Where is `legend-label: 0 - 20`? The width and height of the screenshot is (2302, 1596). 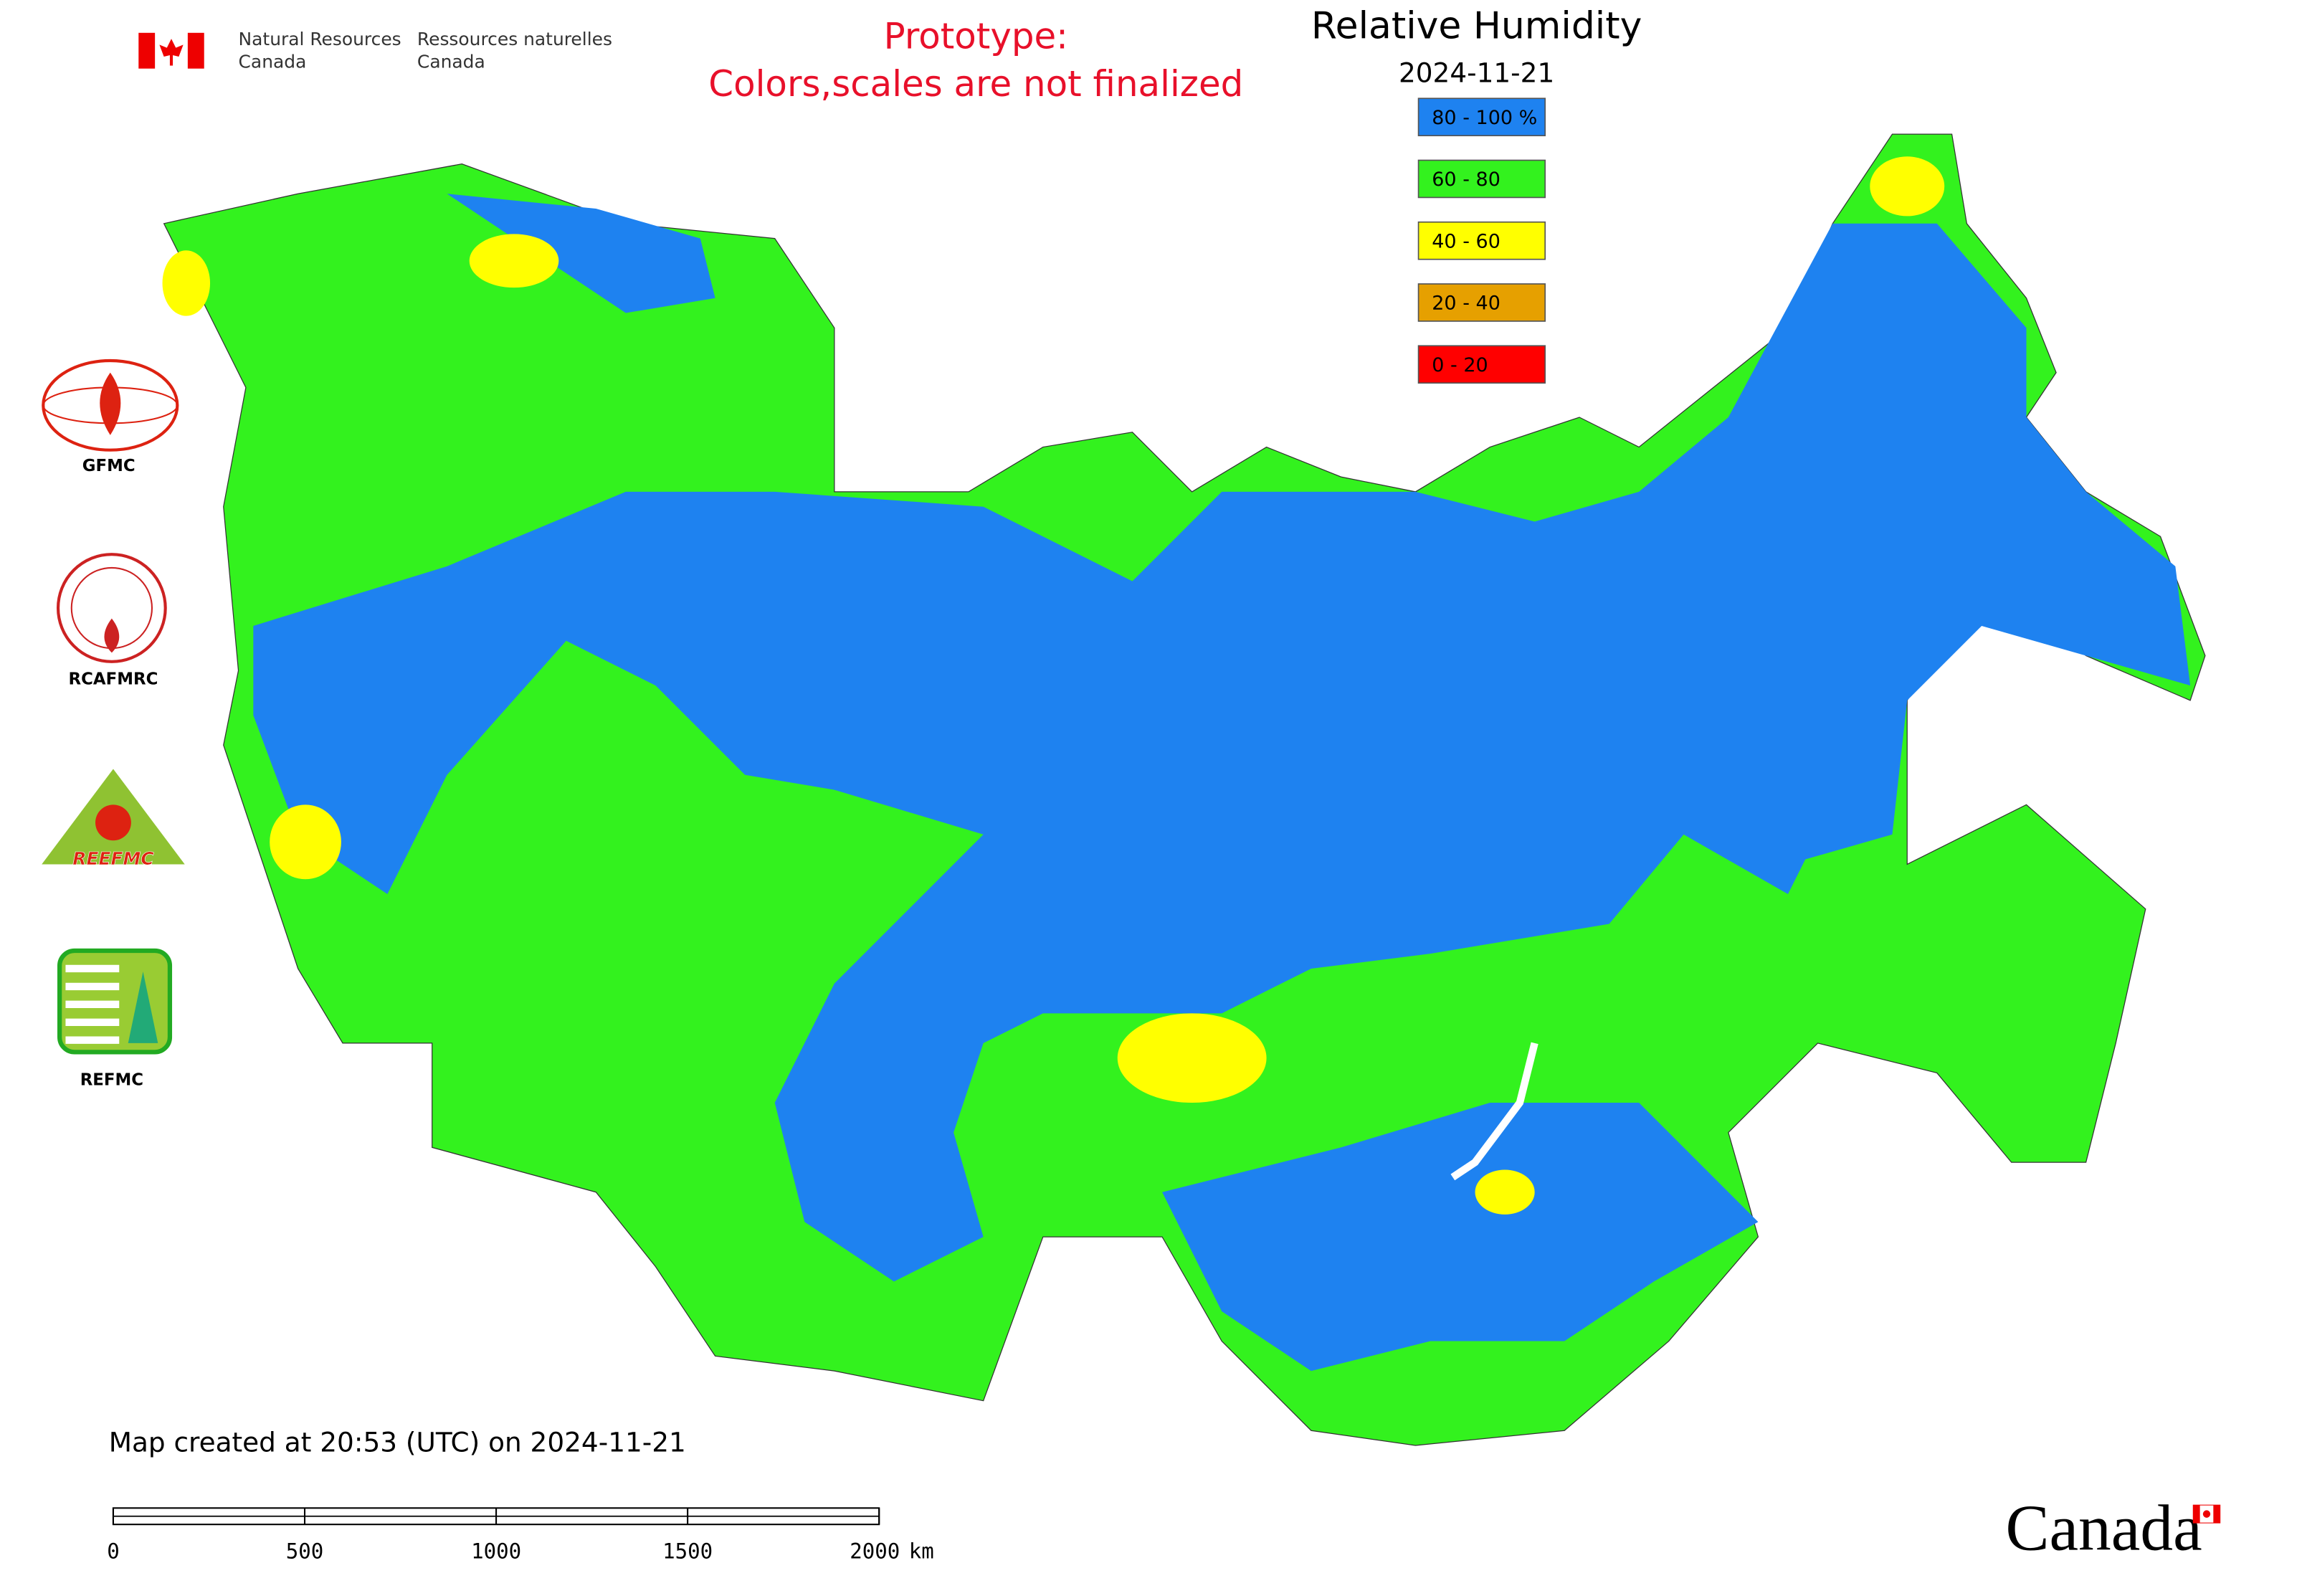
legend-label: 0 - 20 is located at coordinates (1460, 365).